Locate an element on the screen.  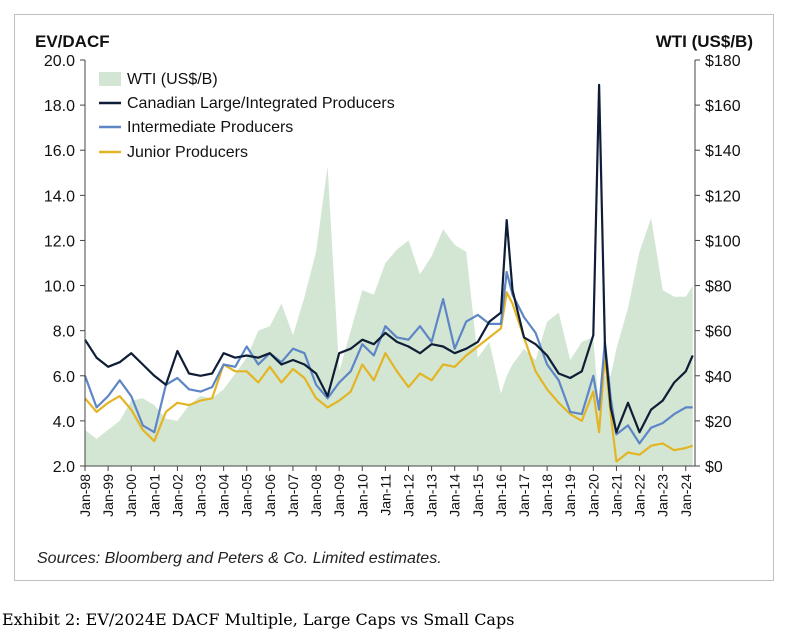
ytick-label: 8.0 is located at coordinates (64, 332).